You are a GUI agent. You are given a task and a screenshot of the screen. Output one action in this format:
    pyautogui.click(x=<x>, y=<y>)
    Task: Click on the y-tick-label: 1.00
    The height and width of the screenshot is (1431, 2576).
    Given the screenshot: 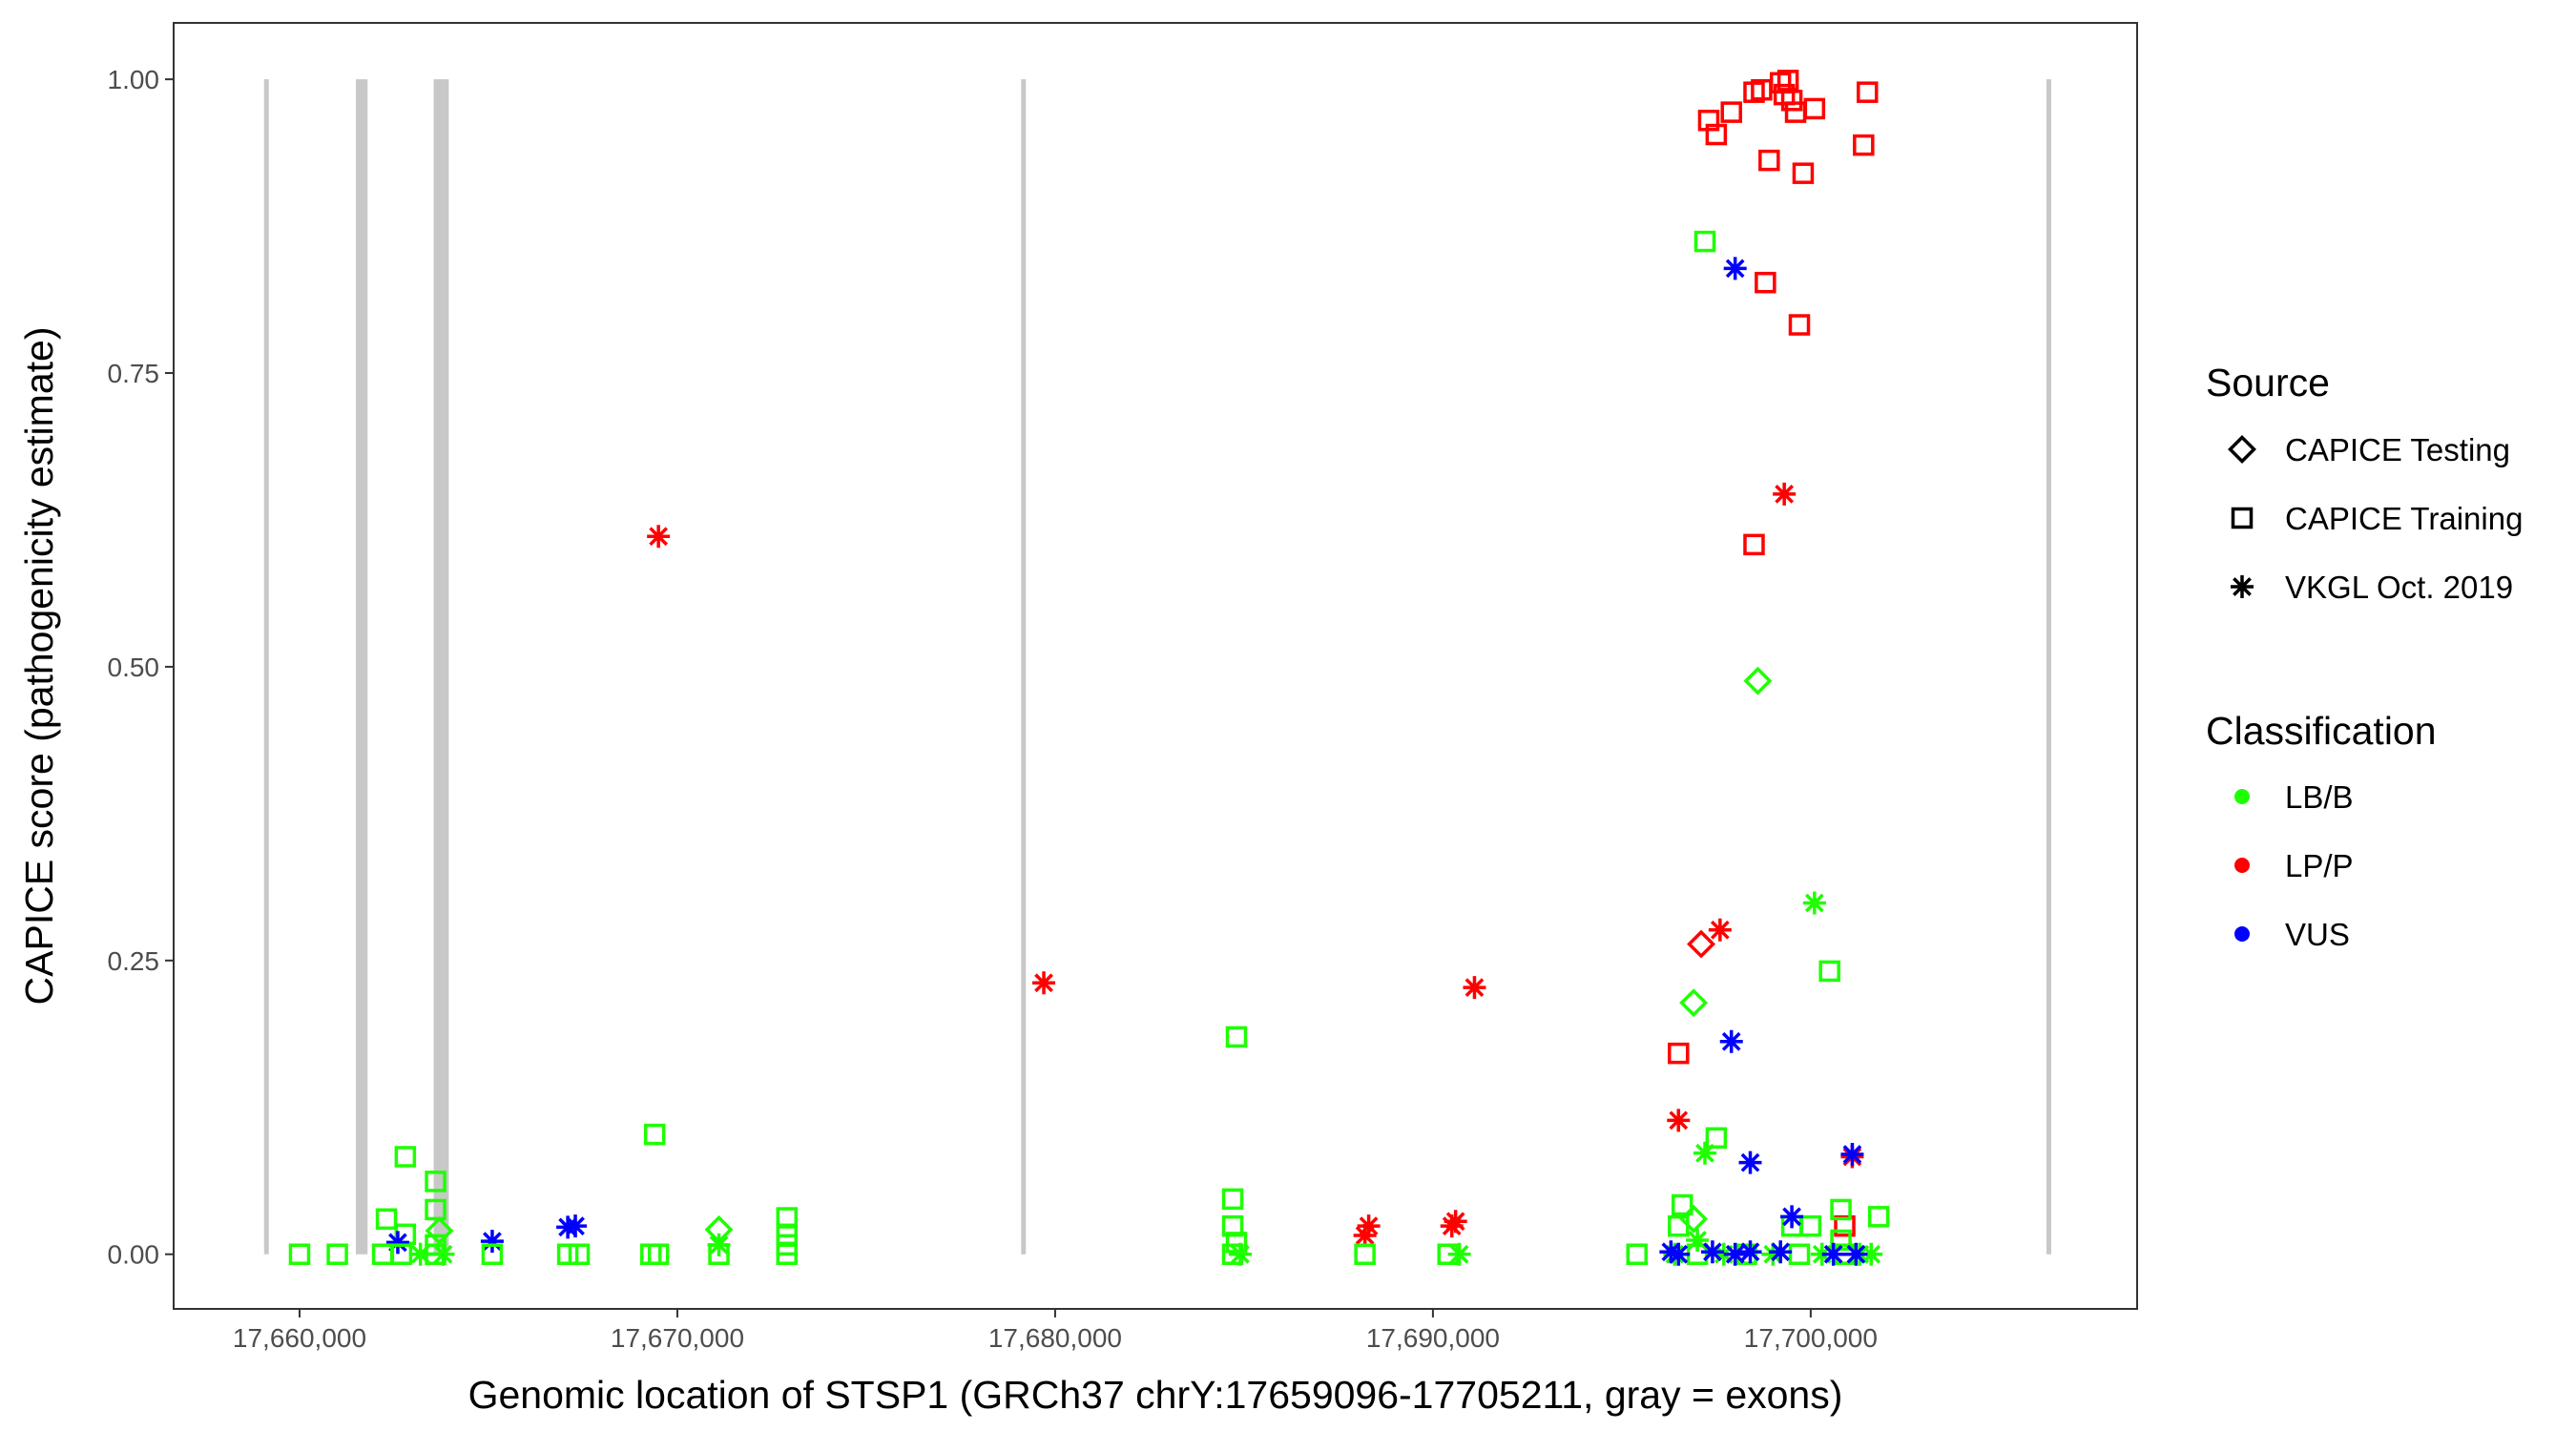 What is the action you would take?
    pyautogui.click(x=134, y=79)
    